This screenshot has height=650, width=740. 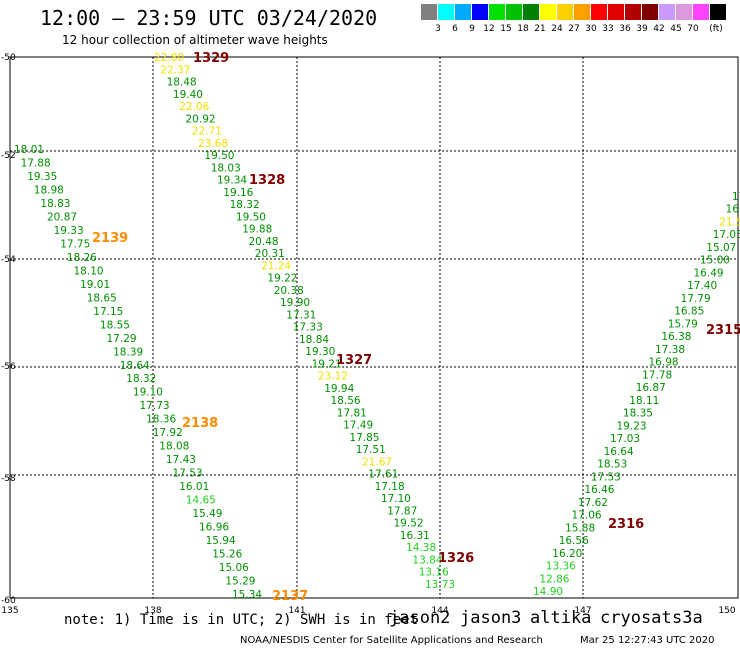 I want to click on wave-height-value: 16.01, so click(x=194, y=487).